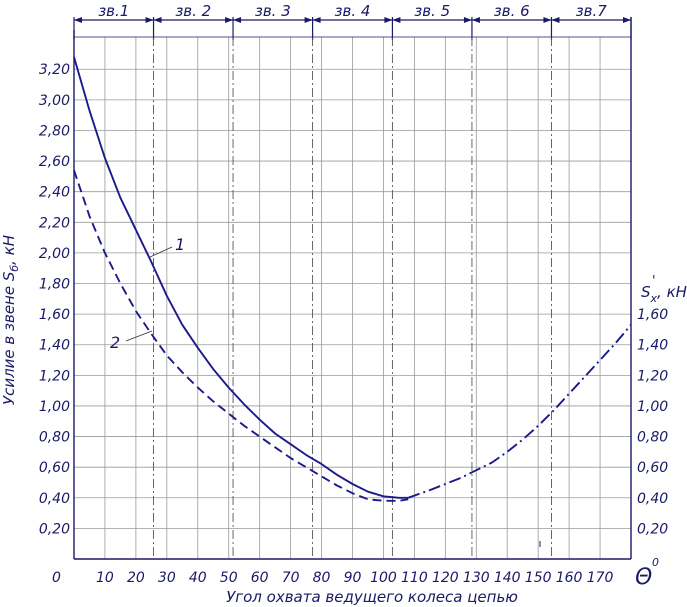  Describe the element at coordinates (54, 101) in the screenshot. I see `y-tick-label-14: 3,00` at that location.